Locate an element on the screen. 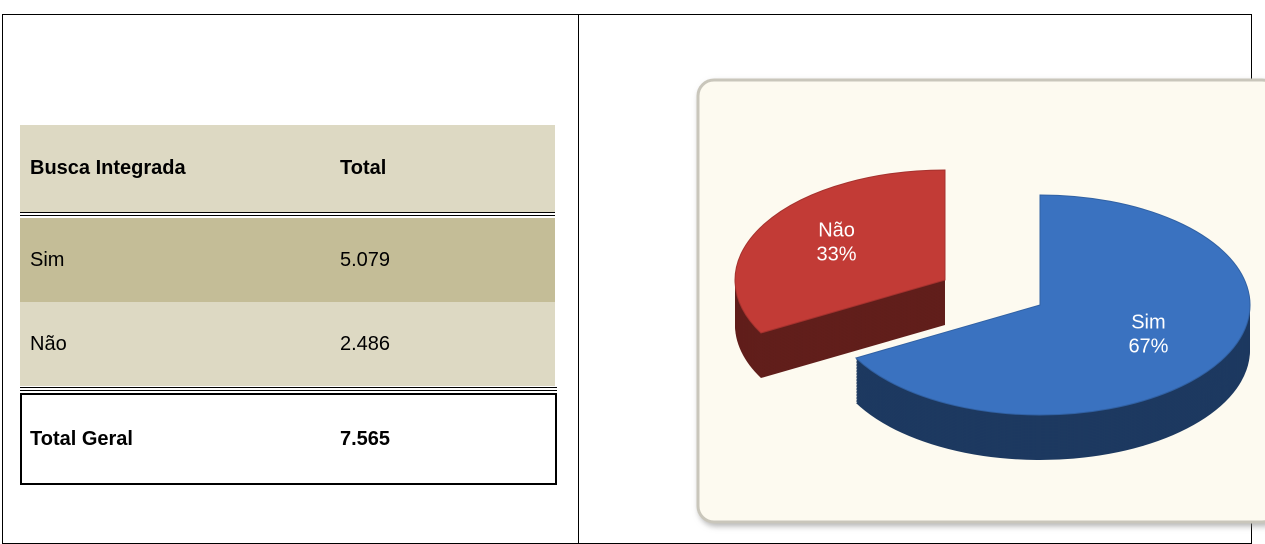 Image resolution: width=1265 pixels, height=544 pixels. cell: 5.079 is located at coordinates (365, 259).